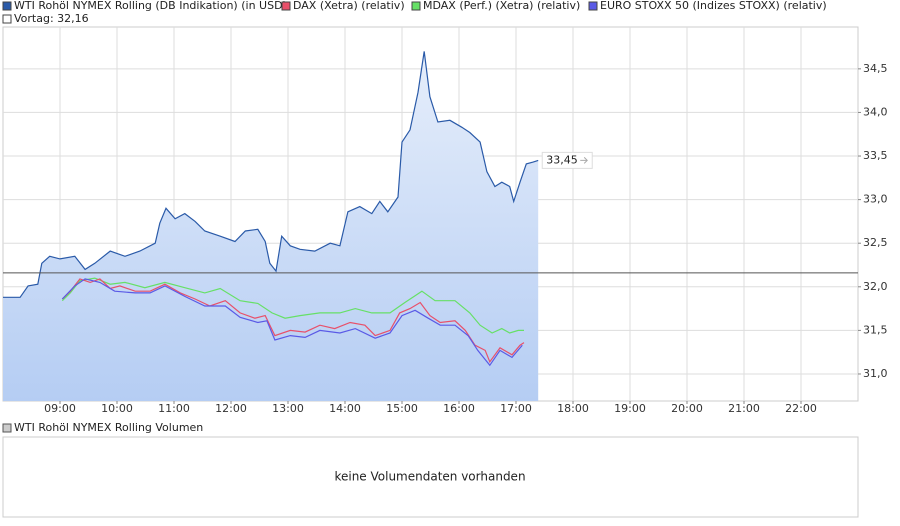 The image size is (900, 526). I want to click on x-tick-label: 20:00, so click(687, 408).